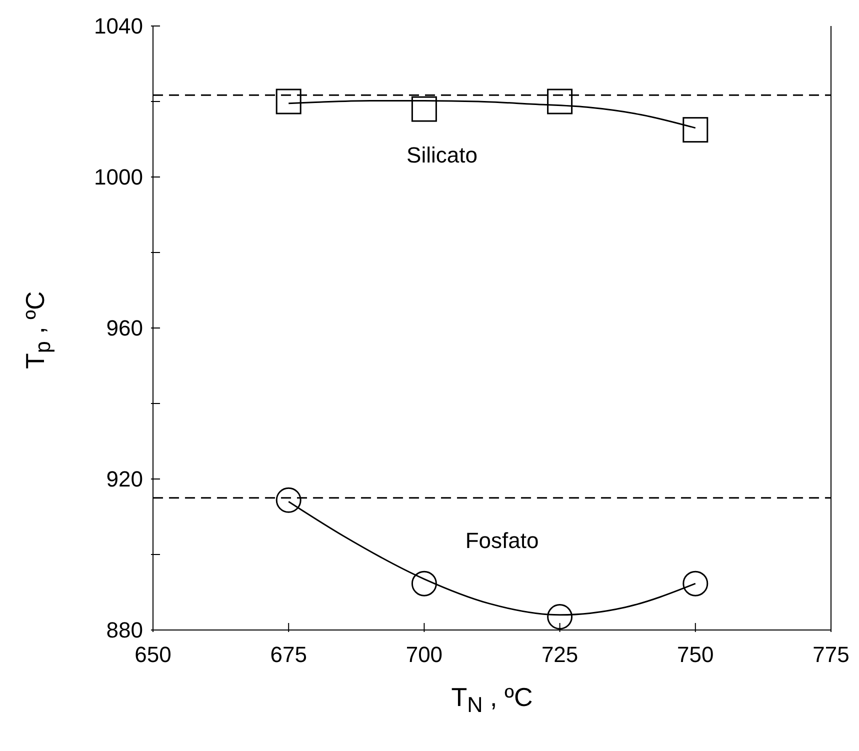 This screenshot has height=751, width=859. Describe the element at coordinates (124, 328) in the screenshot. I see `y-tick-label: 960` at that location.